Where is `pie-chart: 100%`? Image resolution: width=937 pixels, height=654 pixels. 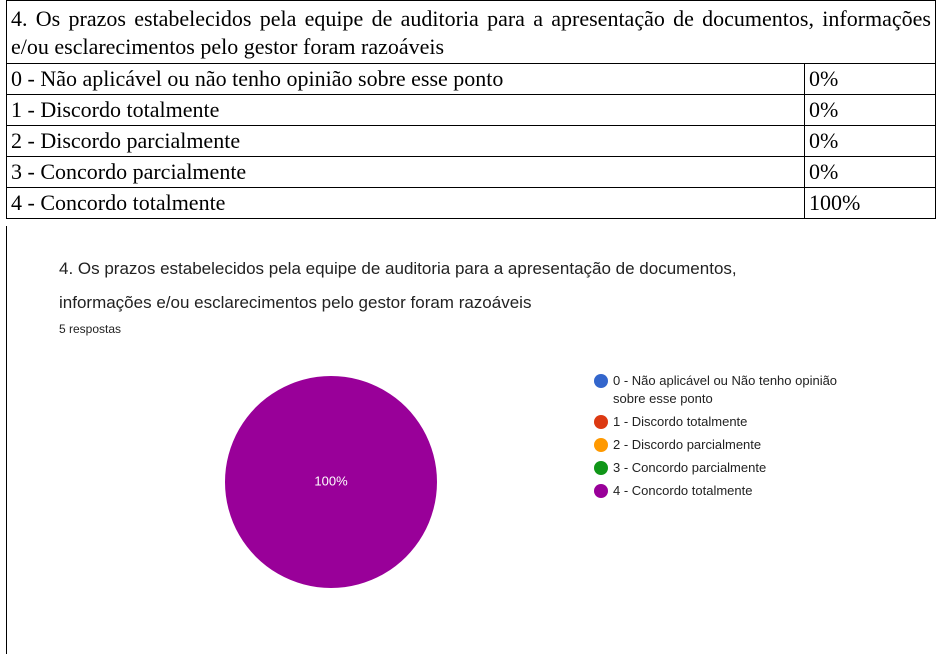 pie-chart: 100% is located at coordinates (330, 482).